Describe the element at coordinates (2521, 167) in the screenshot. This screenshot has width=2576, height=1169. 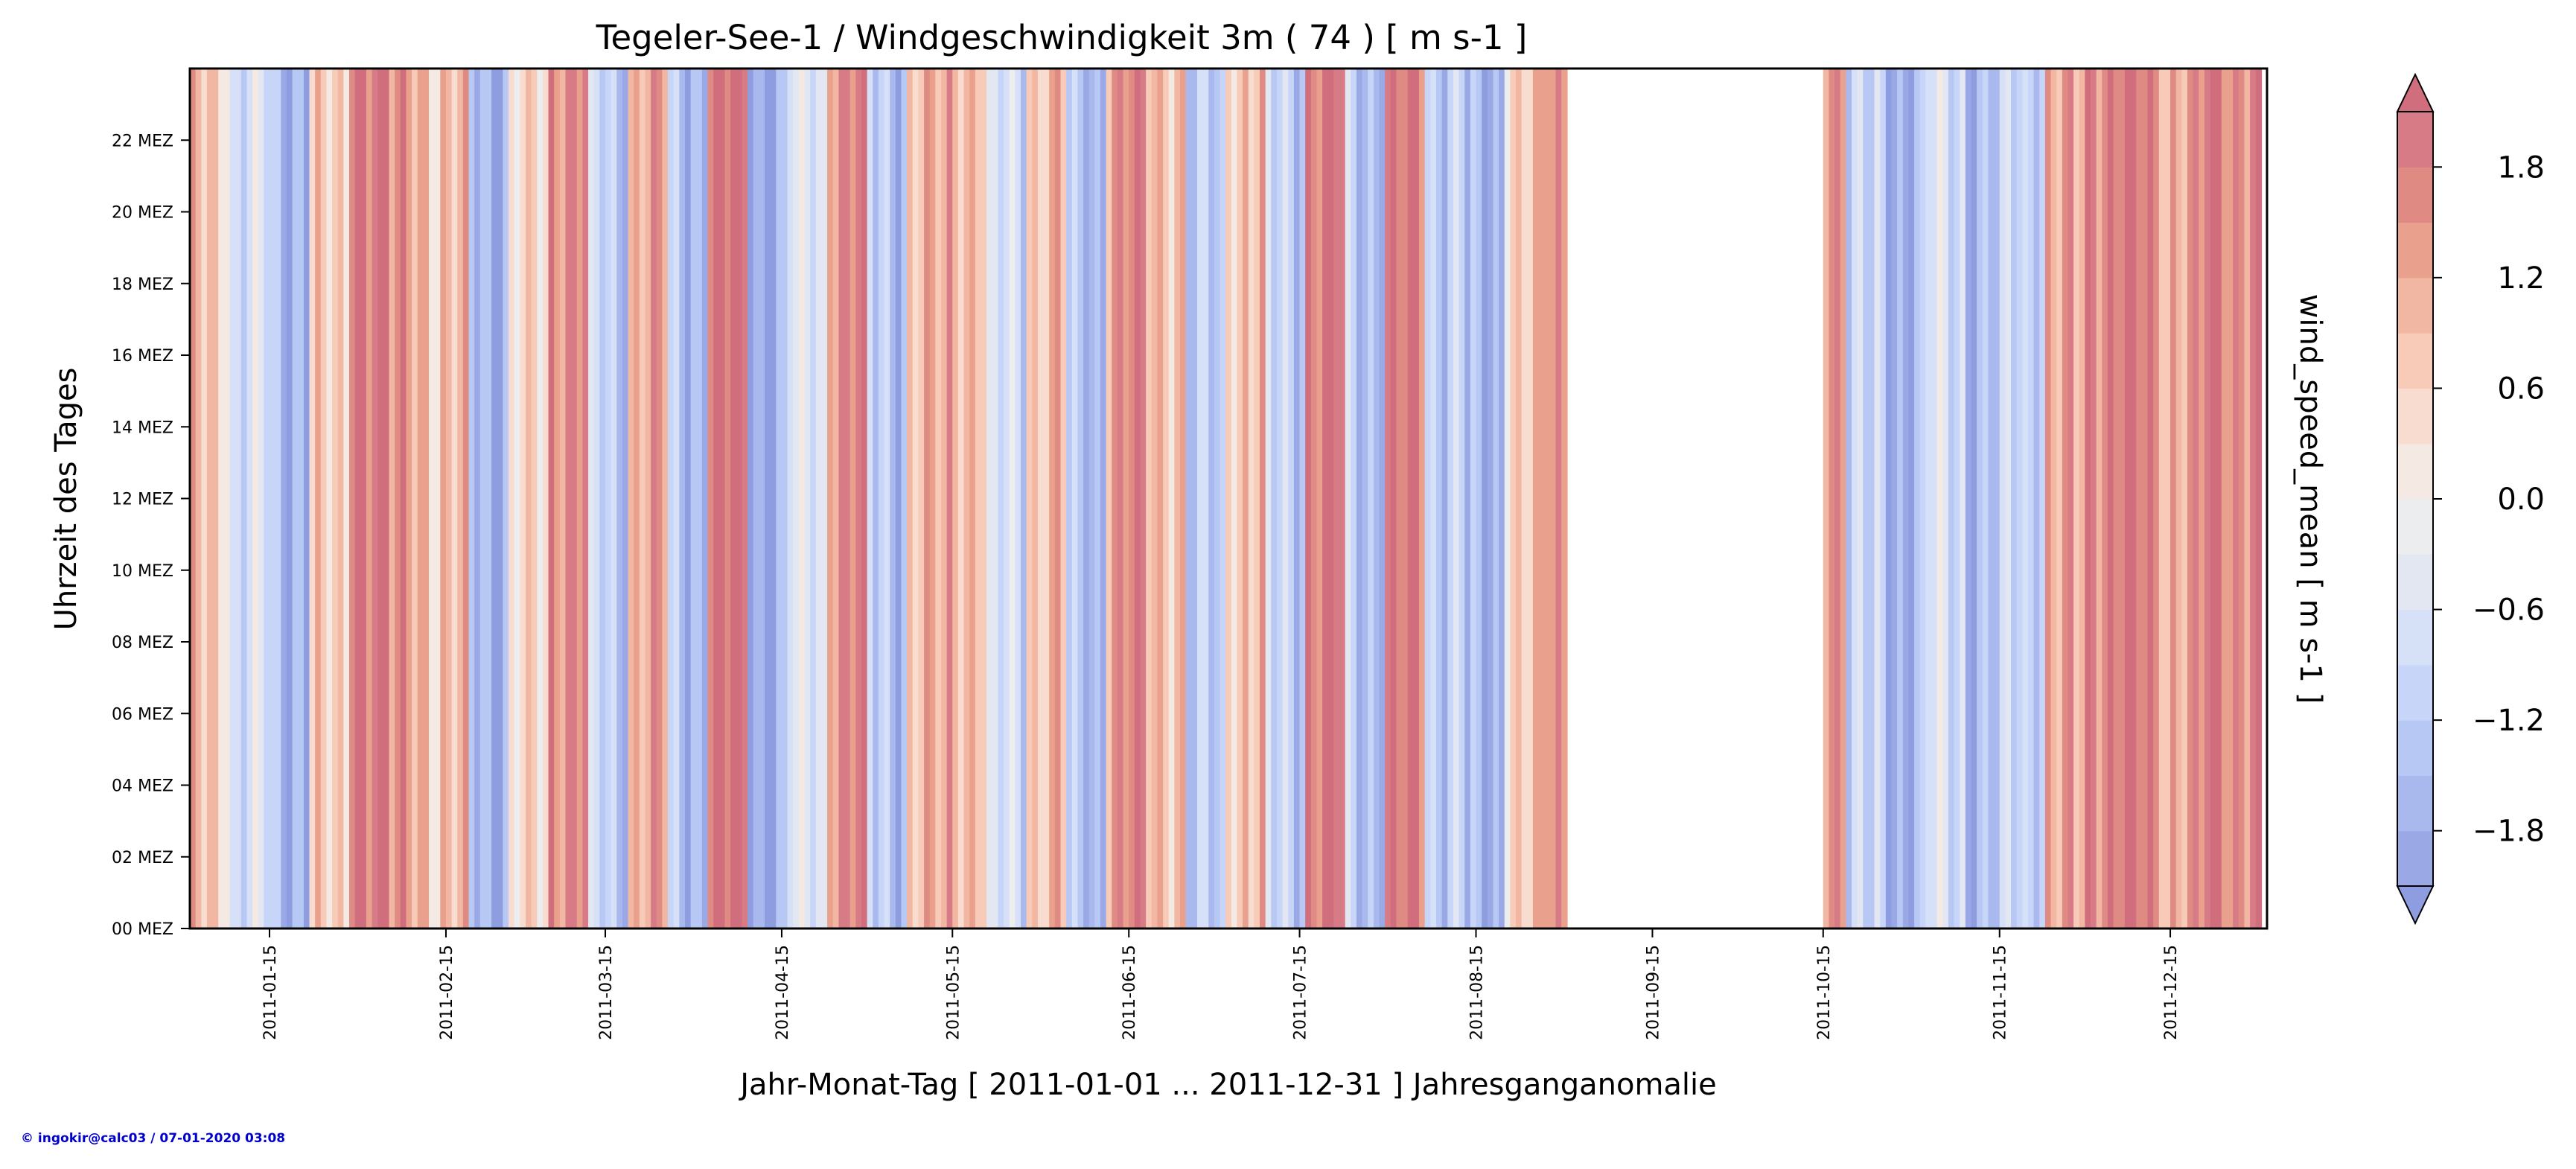
I see `colorbar-tick-label: 1.8` at that location.